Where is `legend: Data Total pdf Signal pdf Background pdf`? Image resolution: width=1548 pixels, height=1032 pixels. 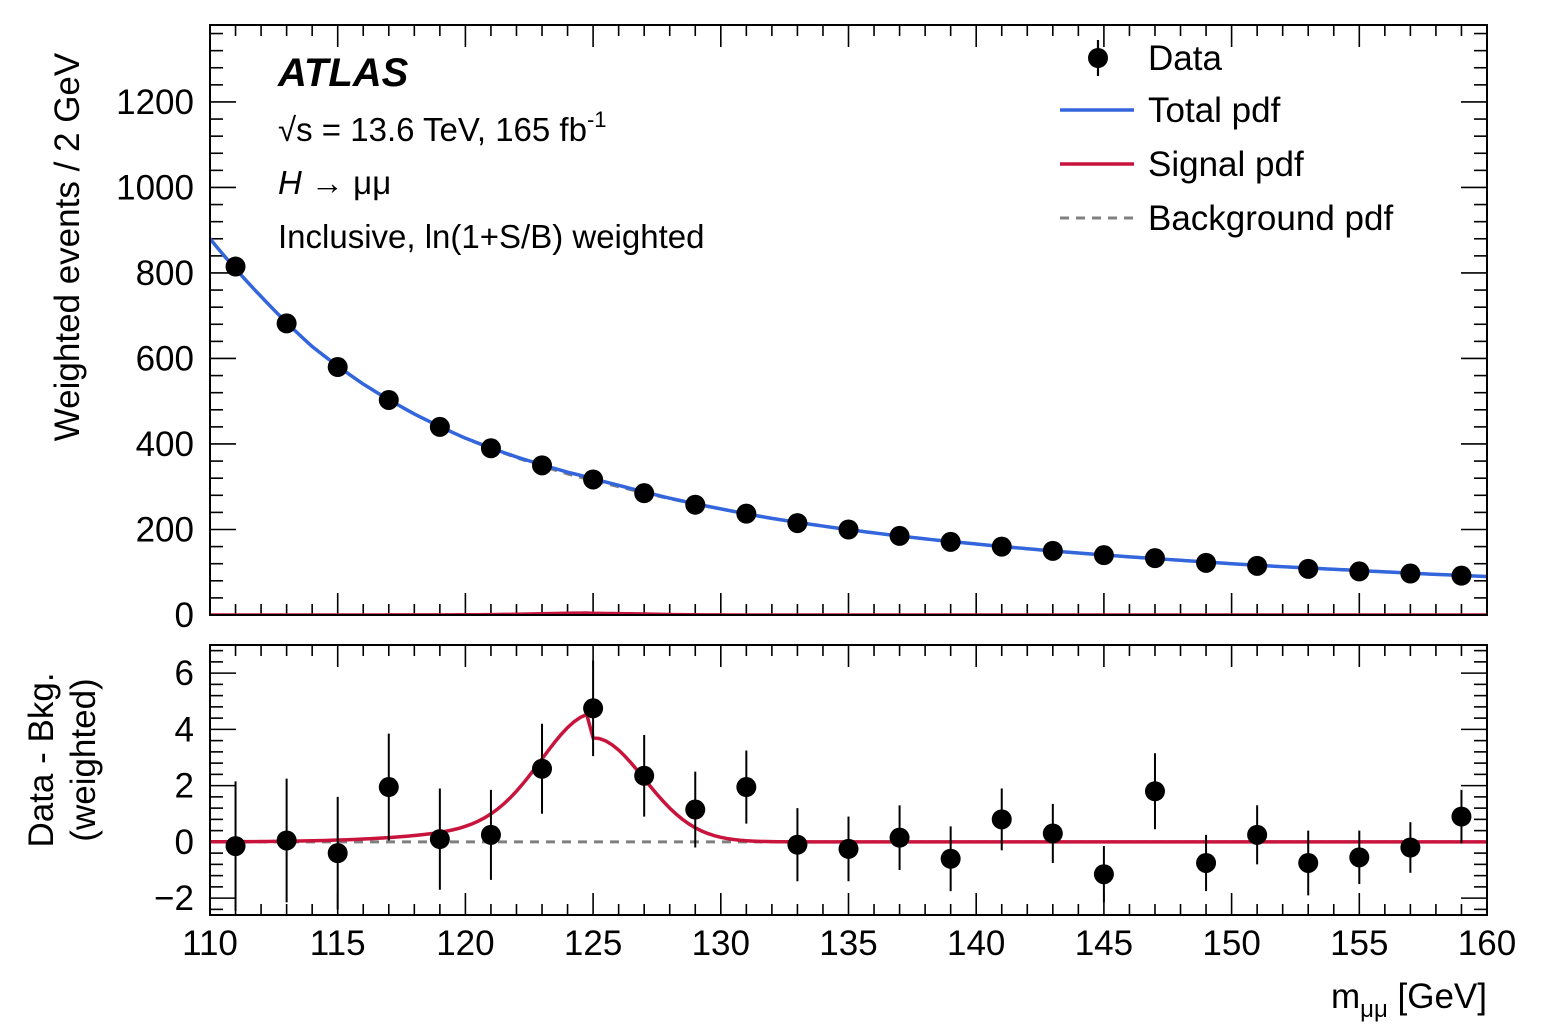 legend: Data Total pdf Signal pdf Background pdf is located at coordinates (1226, 138).